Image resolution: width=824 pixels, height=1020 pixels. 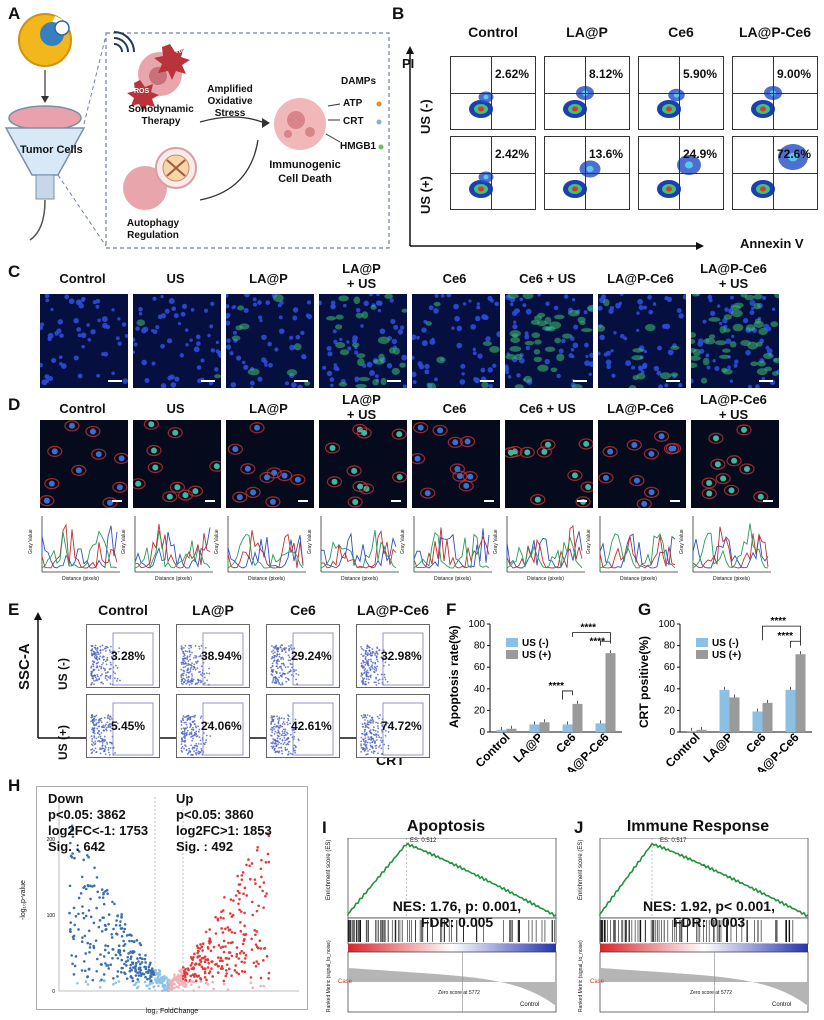 I want to click on panel-b-col-header: LA@P-Ce6, so click(x=775, y=32).